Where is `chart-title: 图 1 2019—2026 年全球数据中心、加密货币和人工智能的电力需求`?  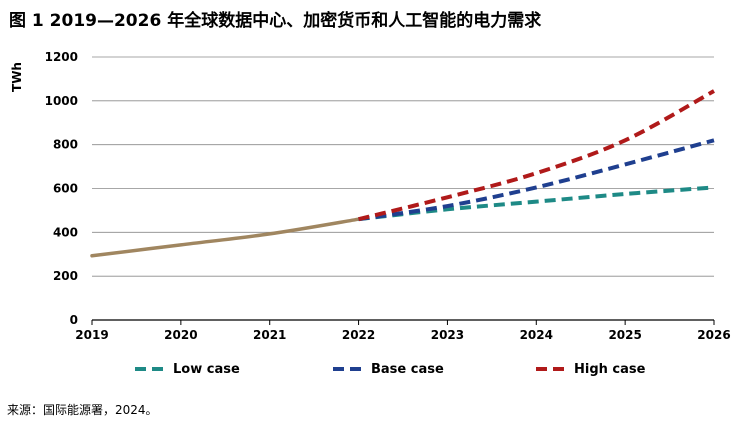 chart-title: 图 1 2019—2026 年全球数据中心、加密货币和人工智能的电力需求 is located at coordinates (275, 21).